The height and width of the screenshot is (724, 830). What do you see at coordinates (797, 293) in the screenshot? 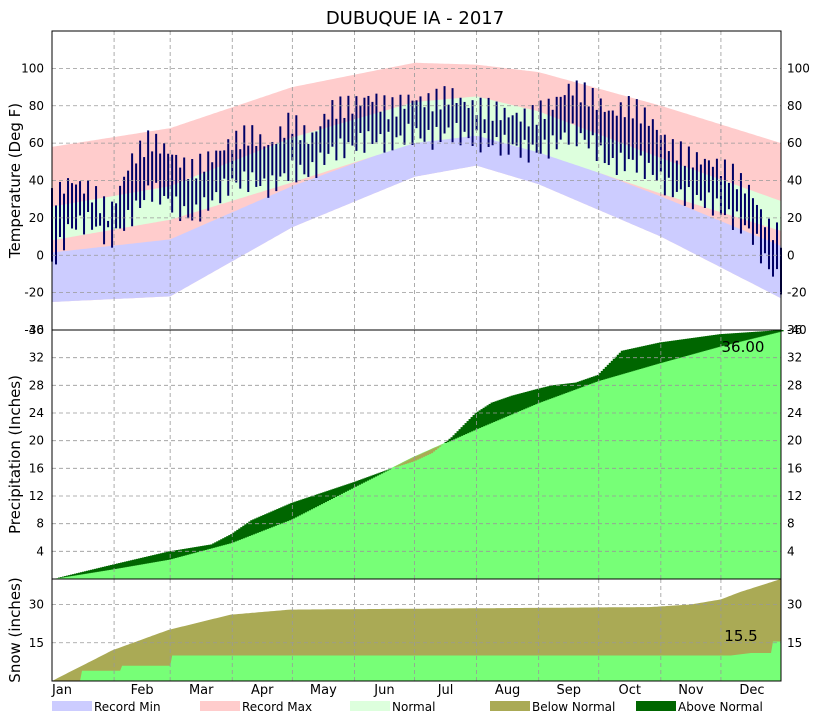
I see `y-tick-label-right: -20` at bounding box center [797, 293].